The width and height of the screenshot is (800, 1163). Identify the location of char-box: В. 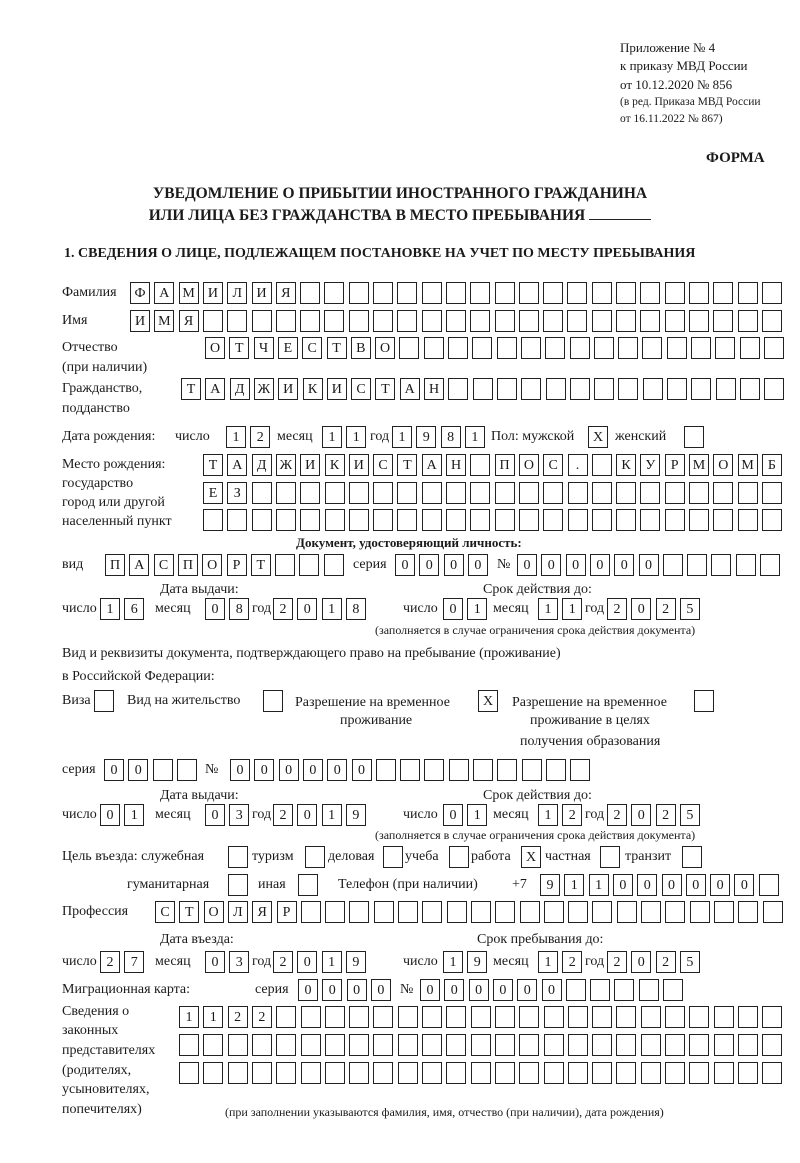
(360, 348).